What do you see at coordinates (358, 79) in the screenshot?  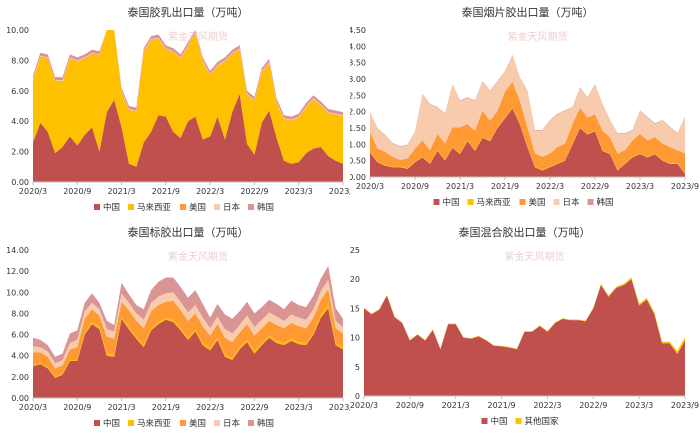 I see `y-tick-label: 3.00` at bounding box center [358, 79].